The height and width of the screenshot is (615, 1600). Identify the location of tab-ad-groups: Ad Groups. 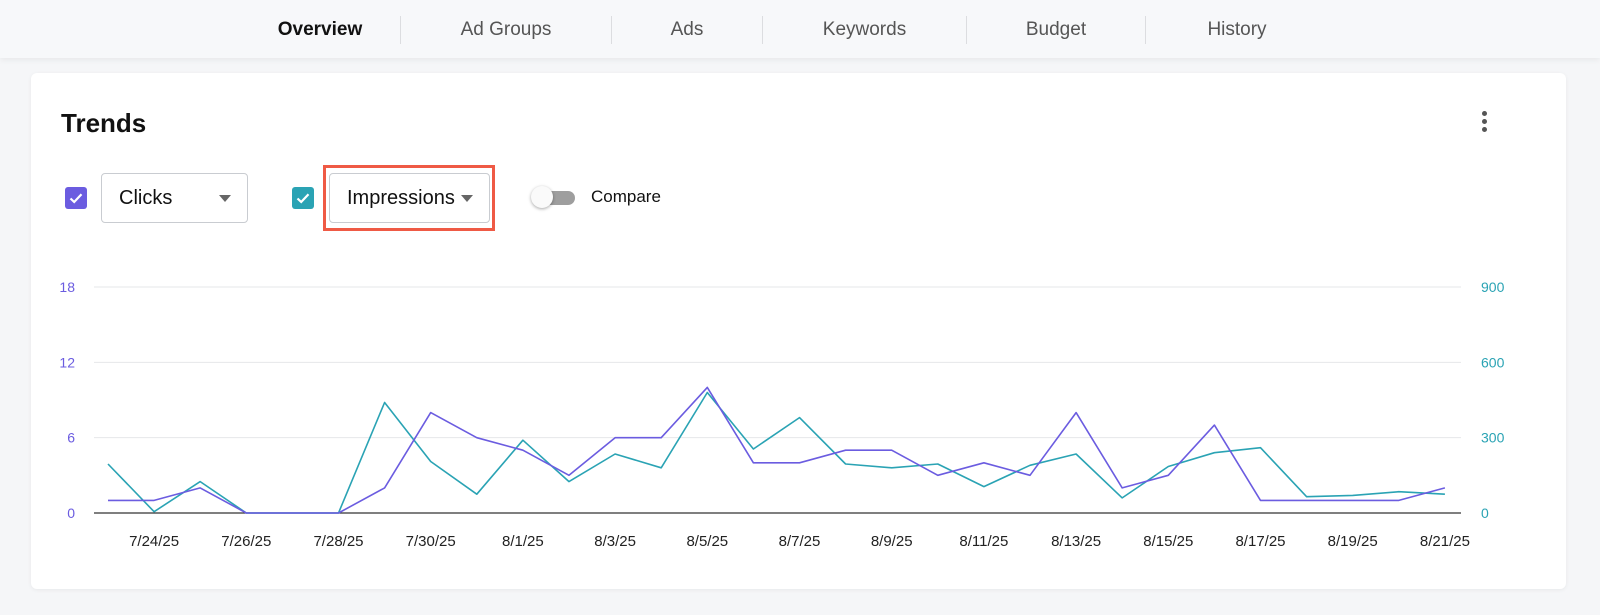
(506, 29).